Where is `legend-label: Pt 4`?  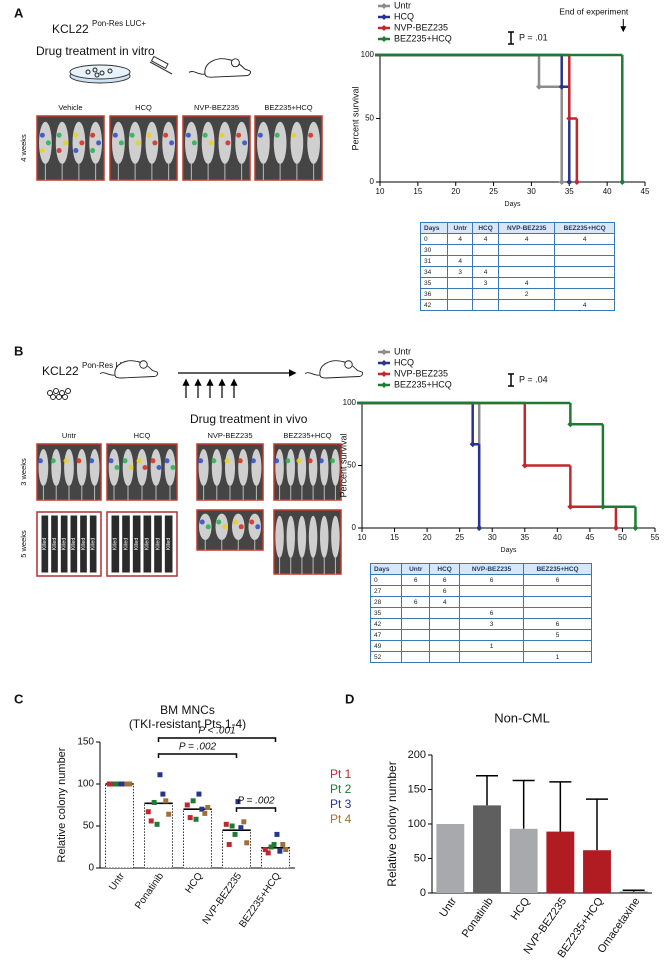 legend-label: Pt 4 is located at coordinates (341, 819).